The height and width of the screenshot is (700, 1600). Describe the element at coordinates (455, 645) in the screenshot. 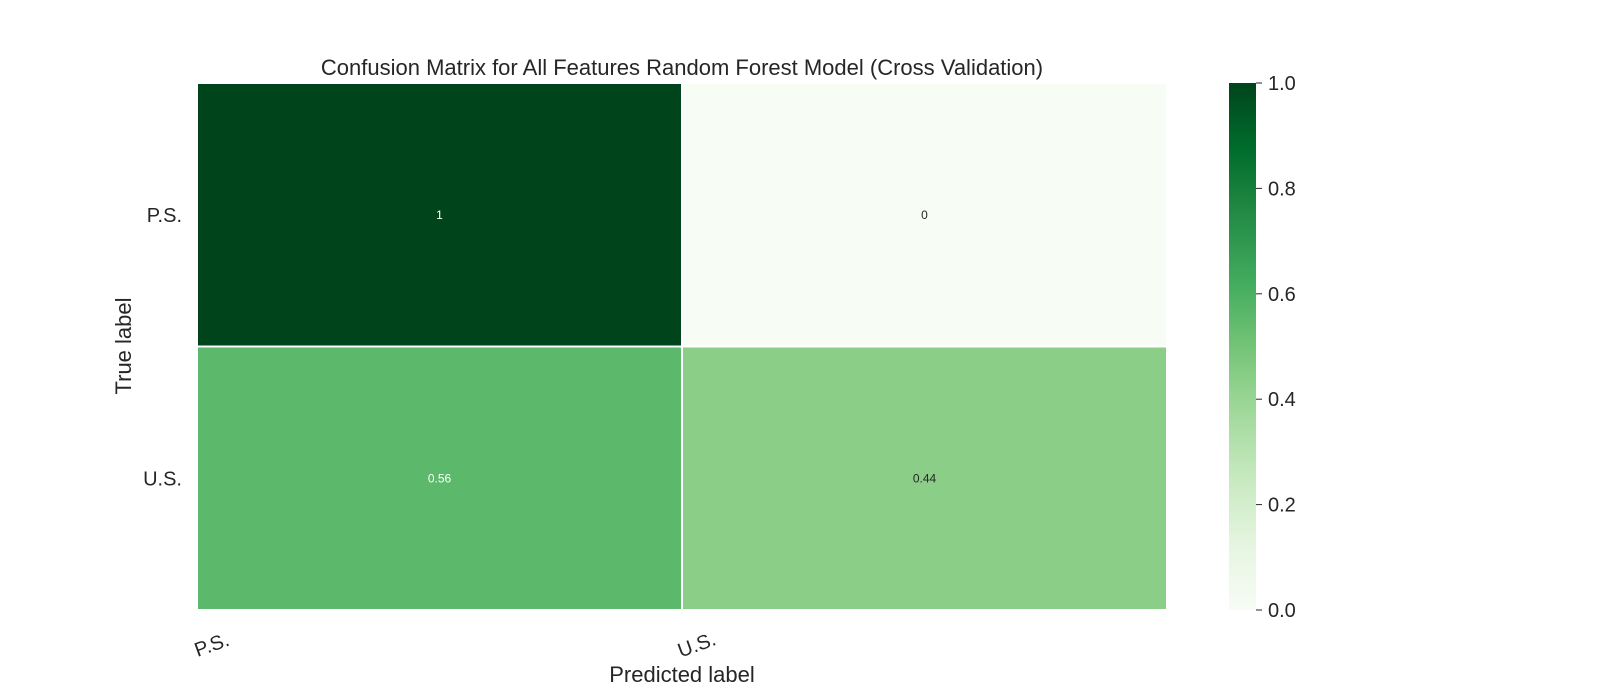

I see `x-axis-ticks: P.S. U.S.` at that location.